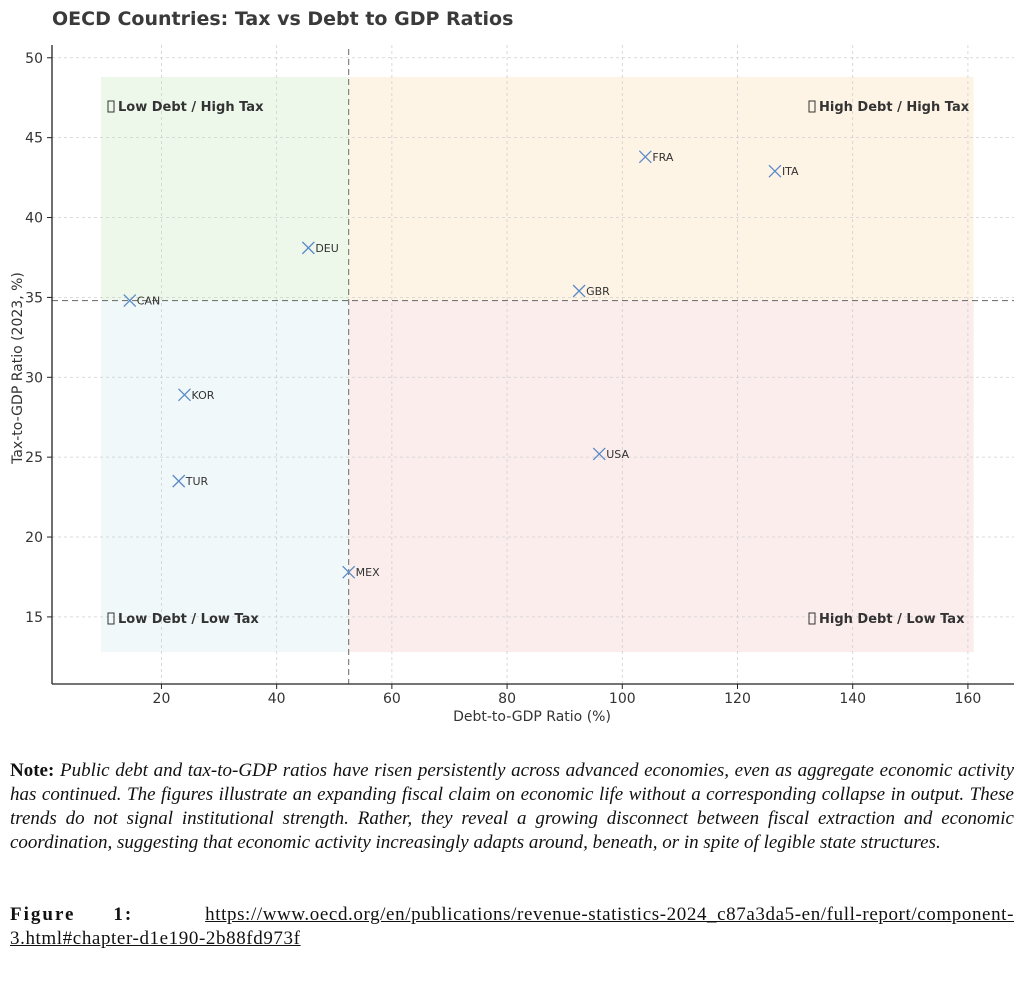 This screenshot has height=985, width=1024. I want to click on data-point-ita: ITA, so click(783, 171).